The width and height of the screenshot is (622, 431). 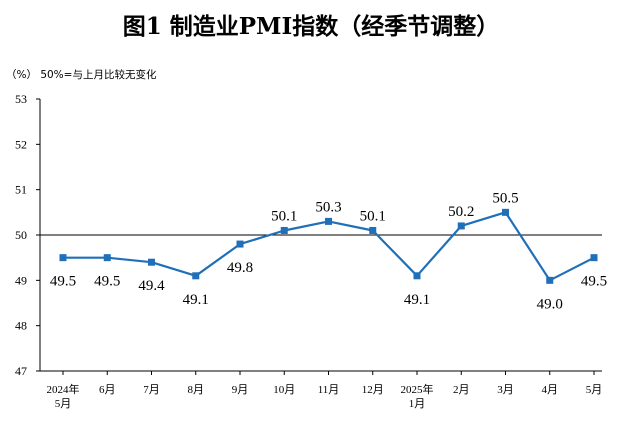 I want to click on x-tick-label: 8月, so click(x=196, y=390).